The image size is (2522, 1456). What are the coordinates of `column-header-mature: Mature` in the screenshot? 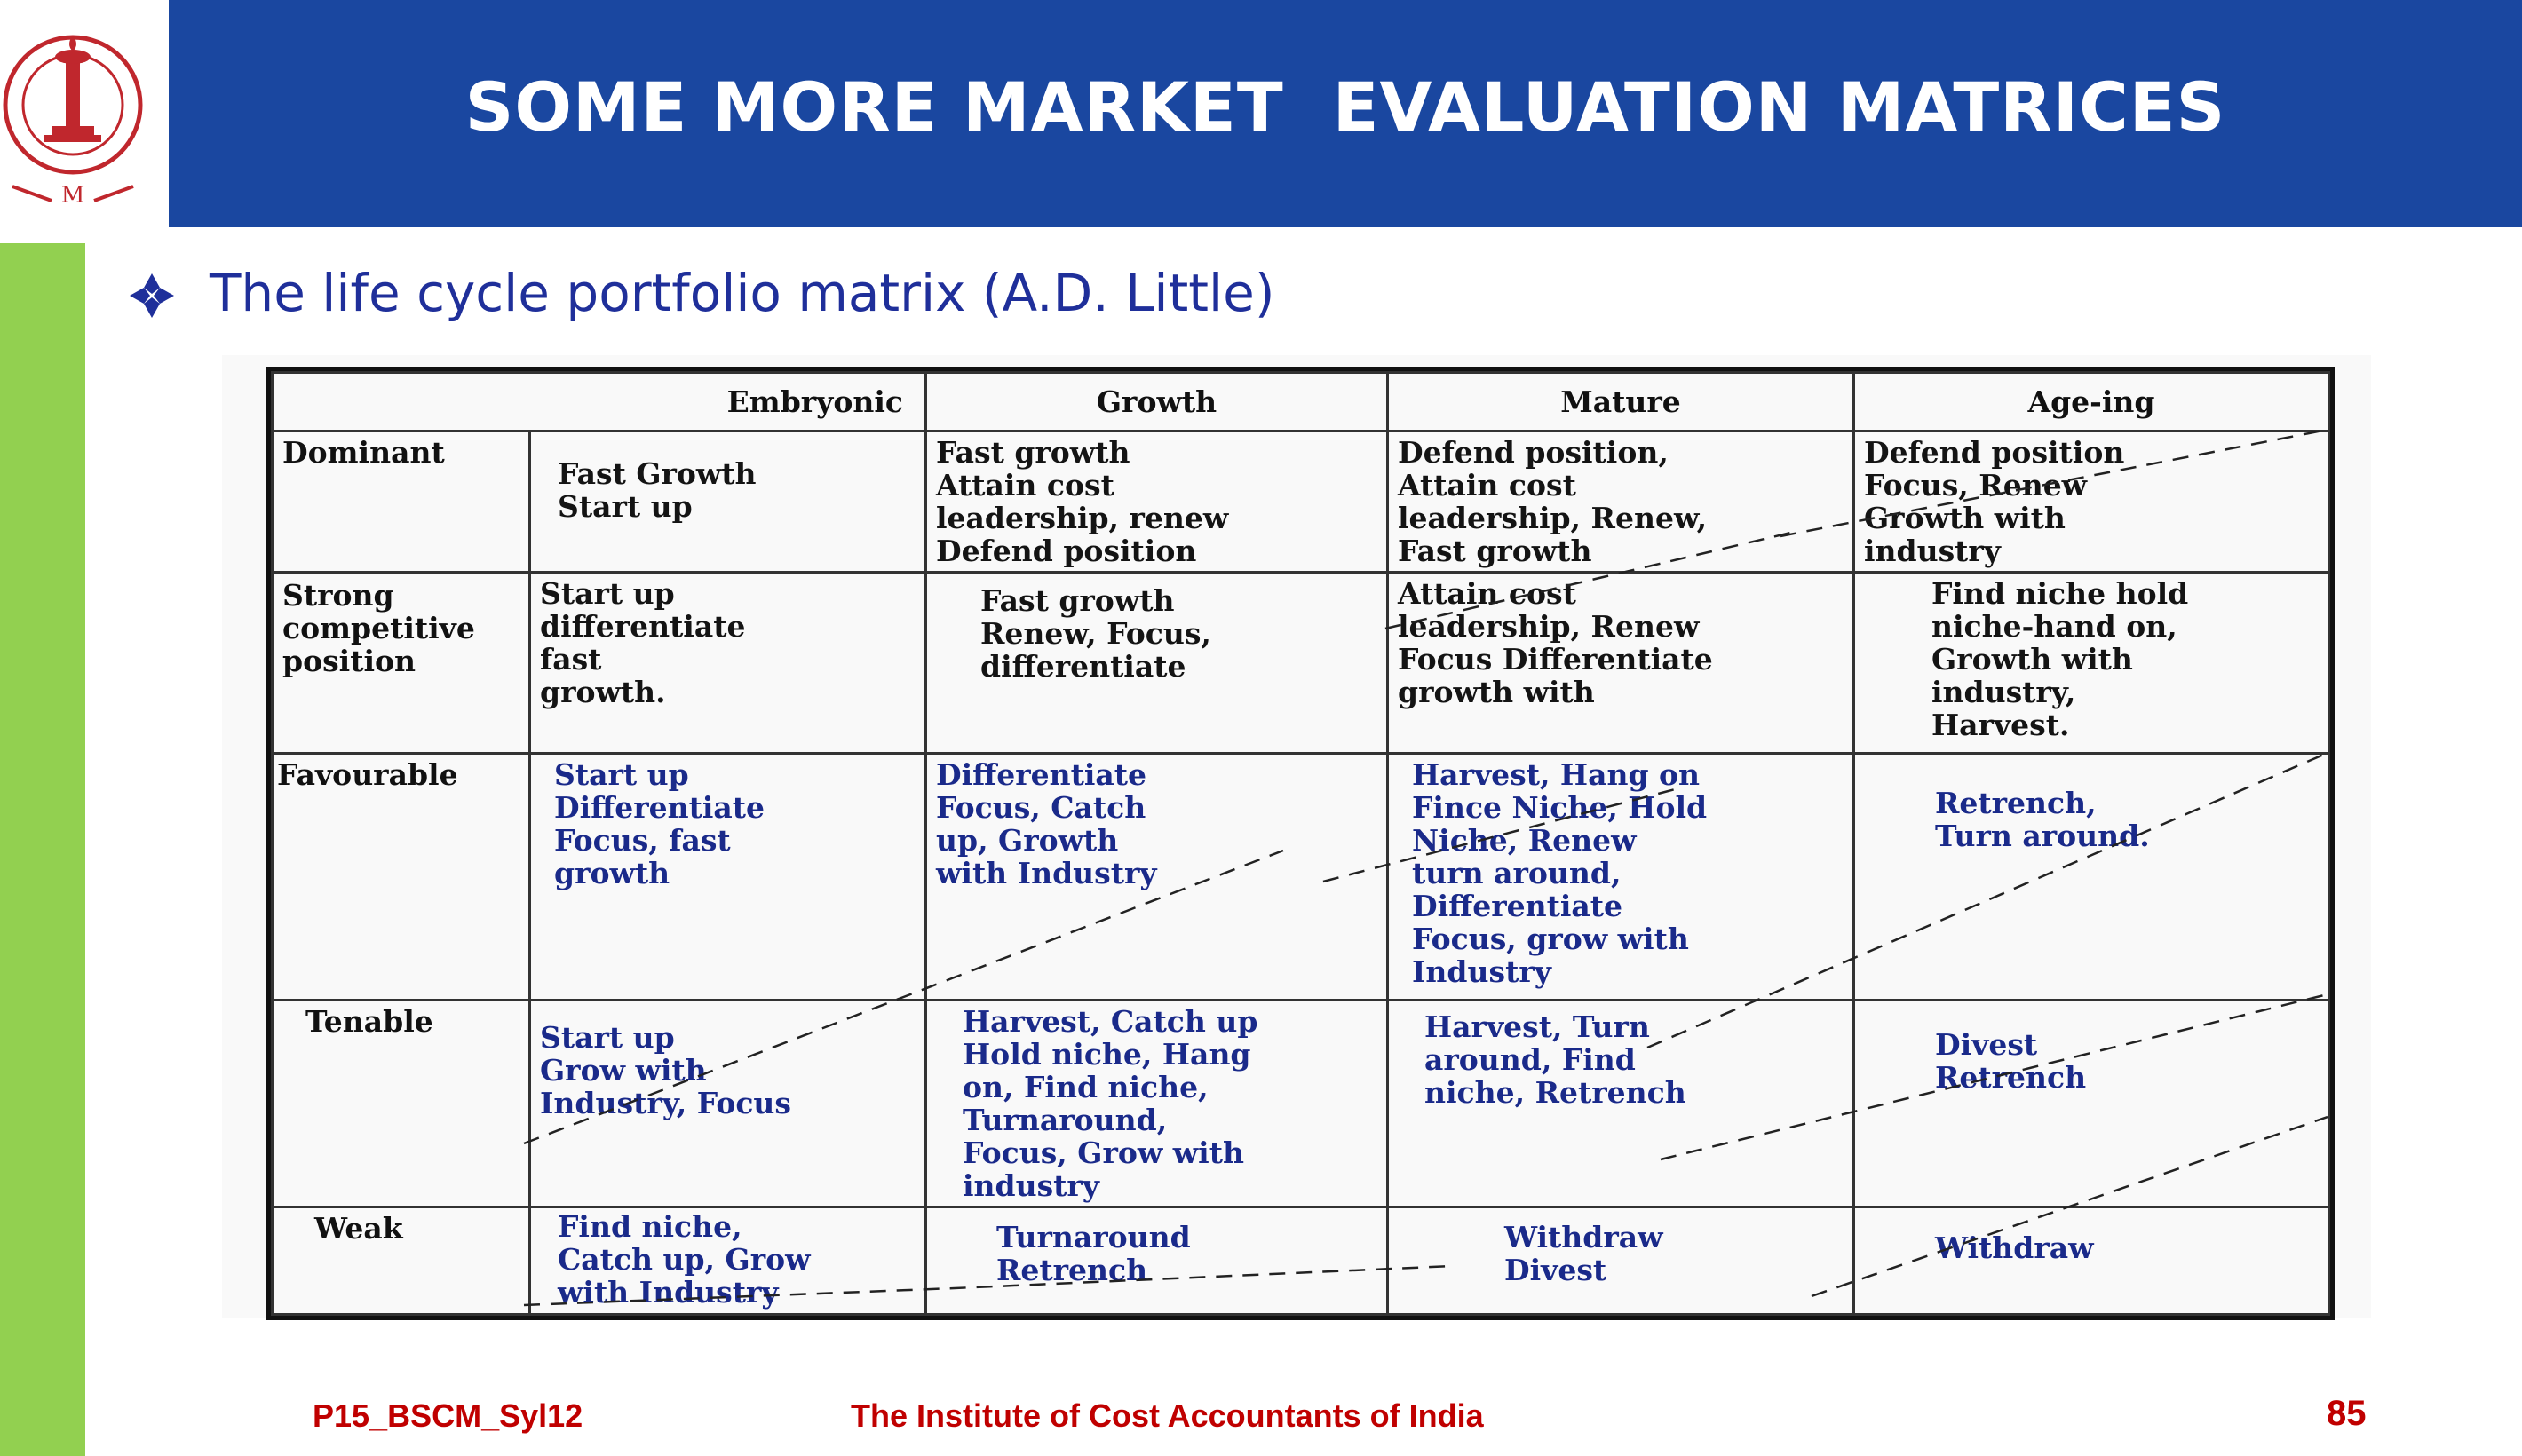 It's located at (1620, 401).